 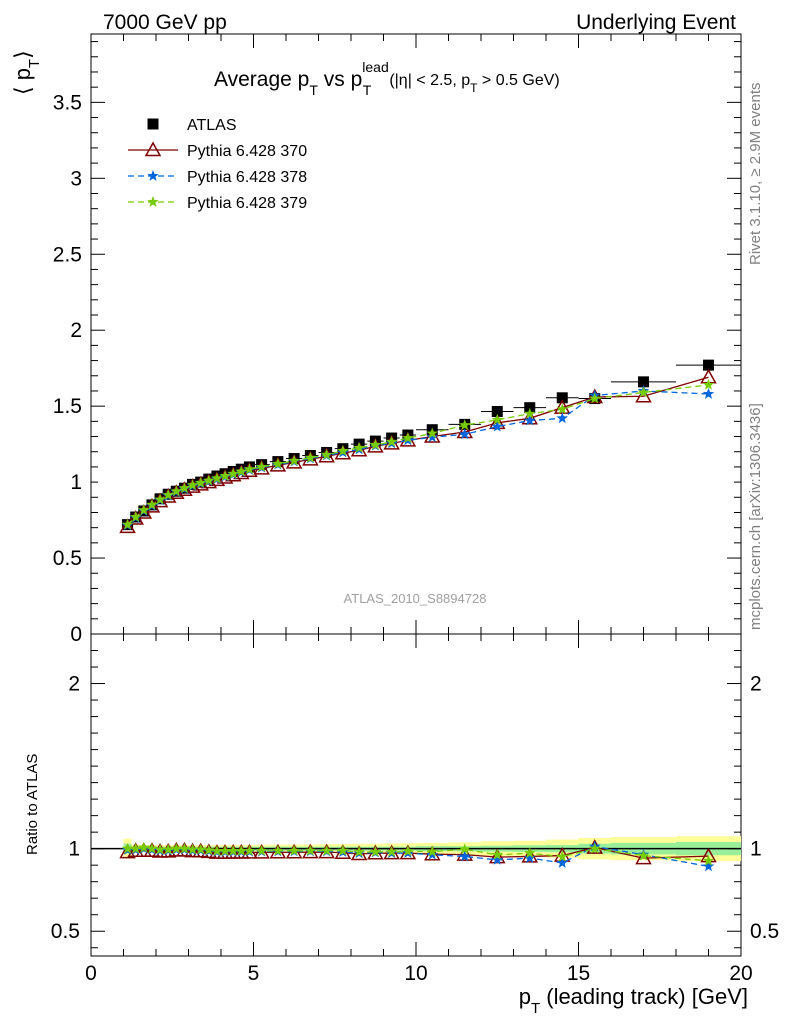 I want to click on top-series, so click(x=430, y=446).